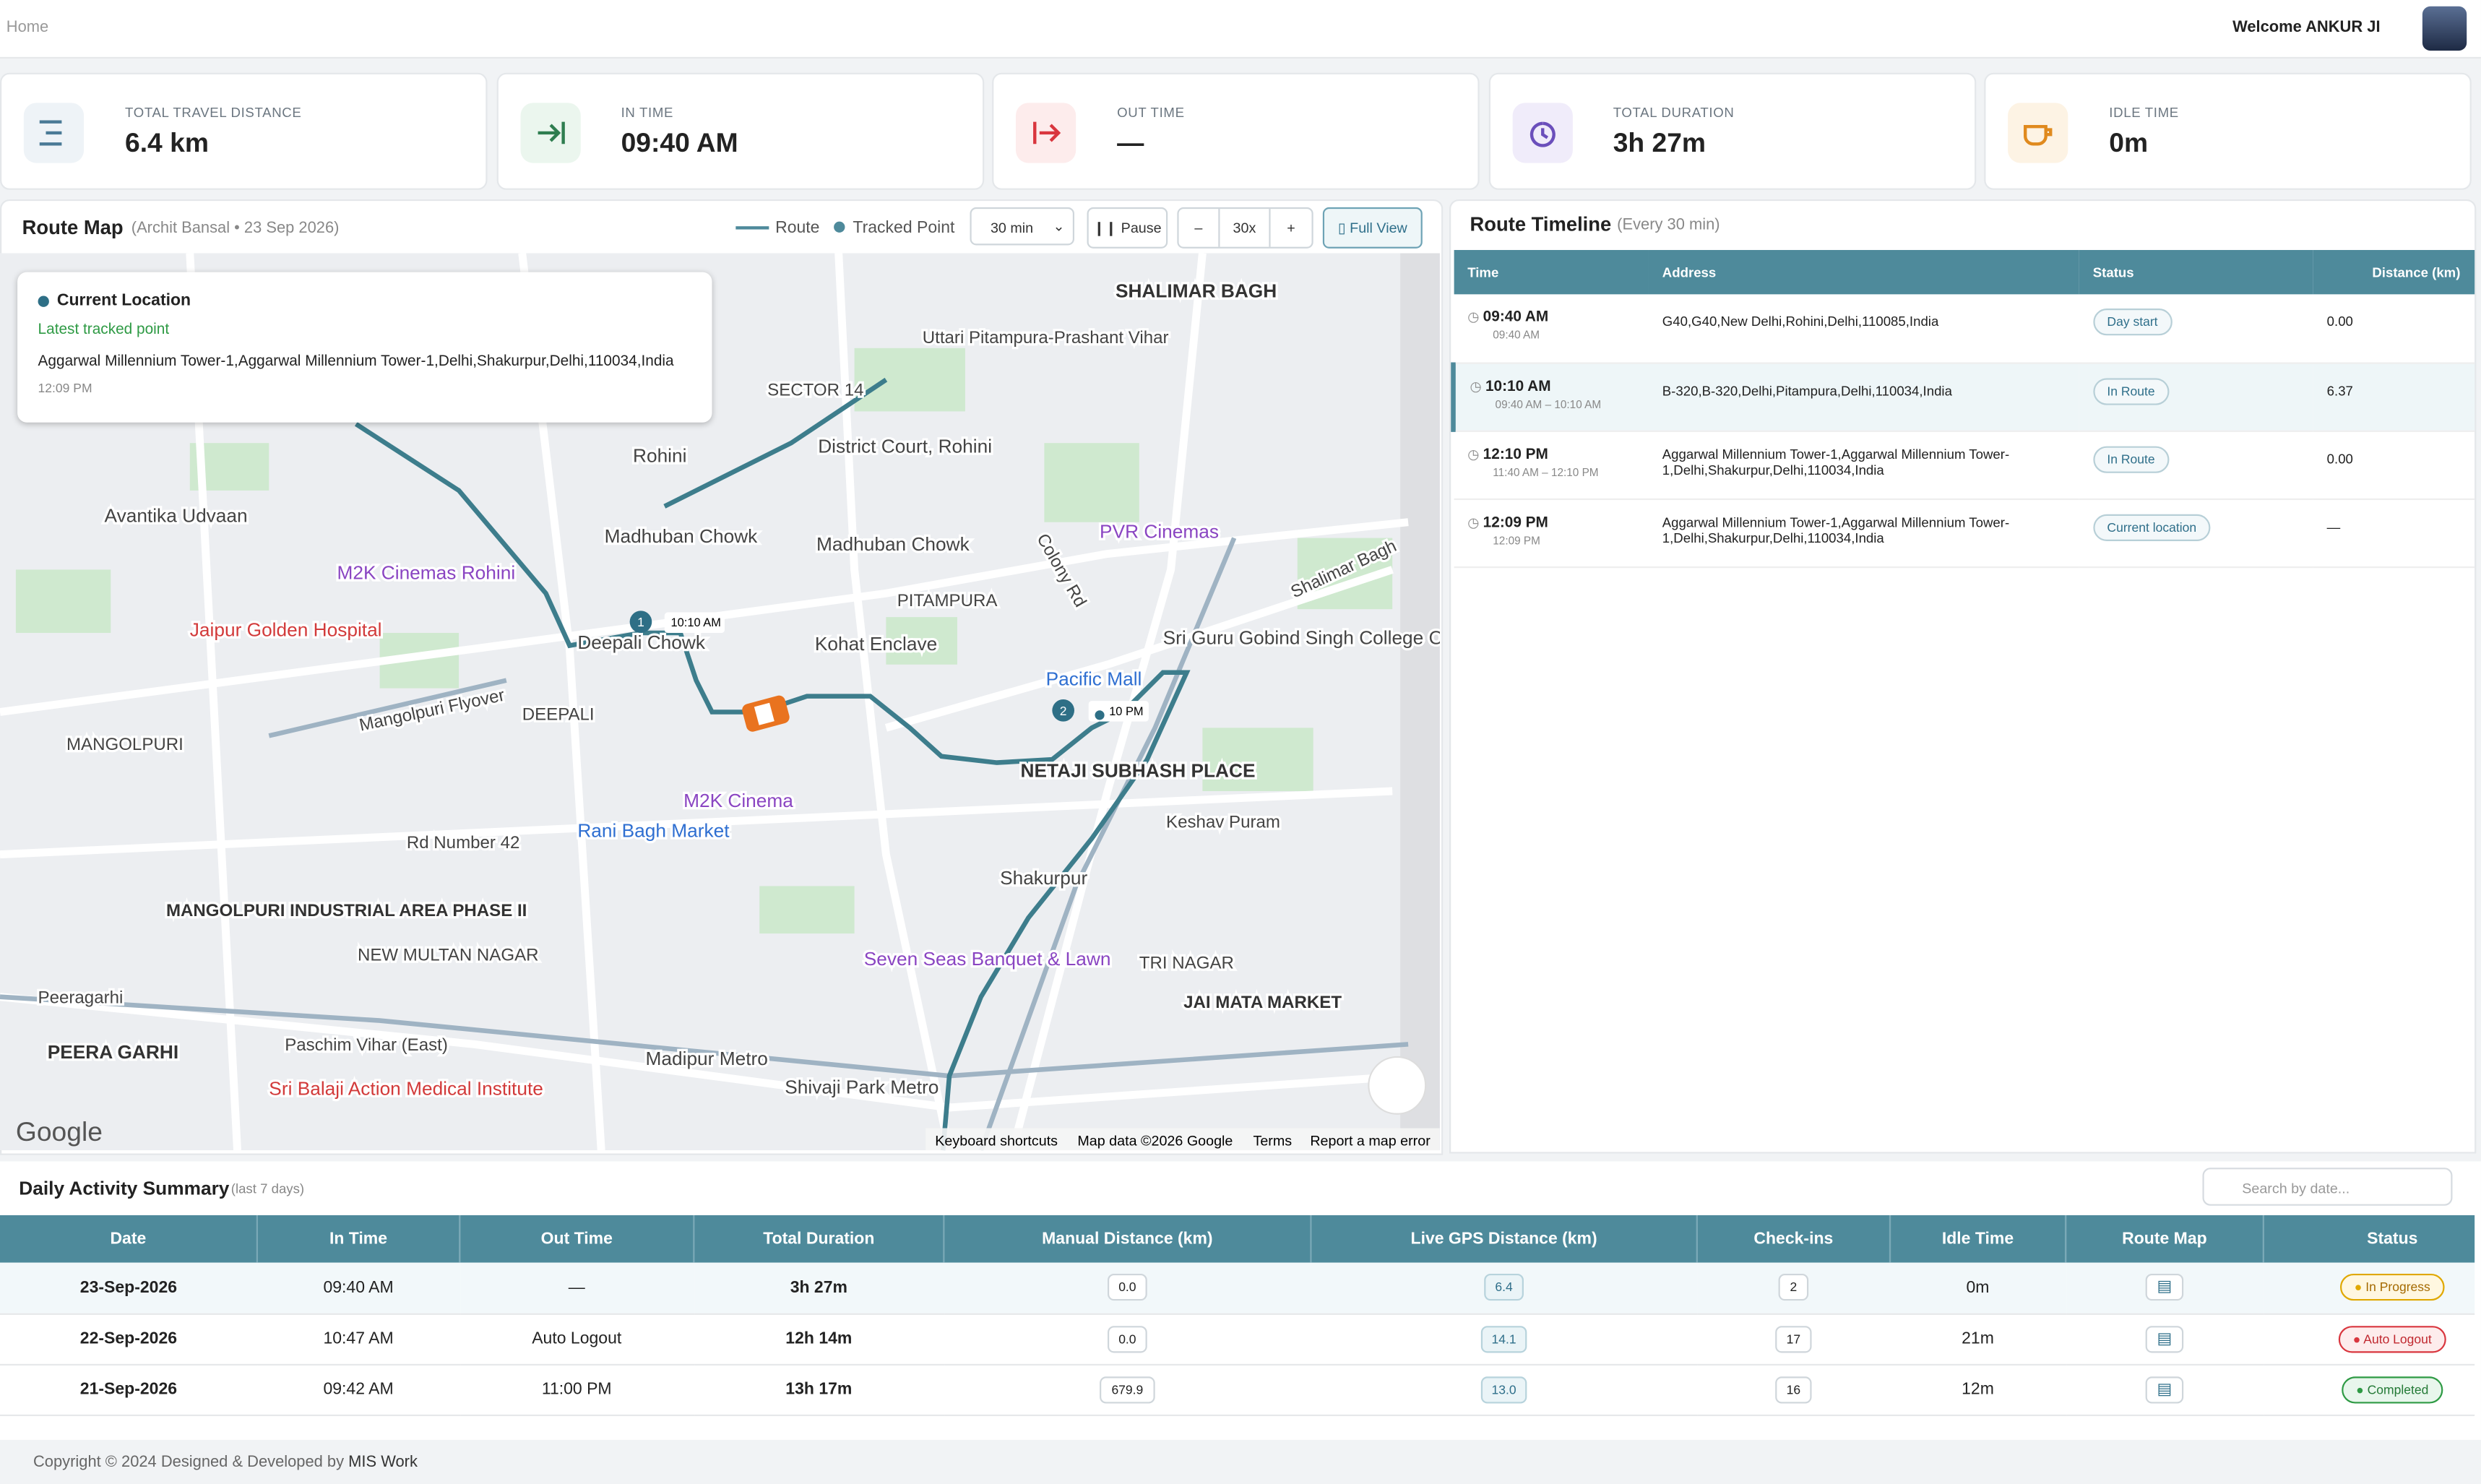 The width and height of the screenshot is (2481, 1484). I want to click on popup-dot, so click(43, 301).